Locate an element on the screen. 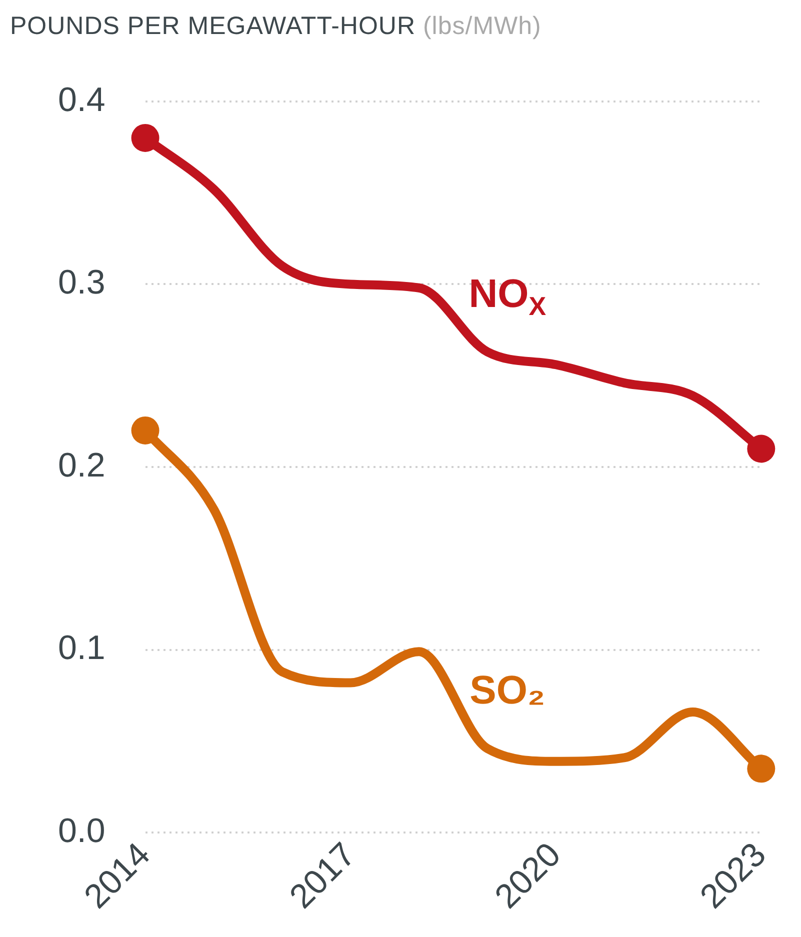 The image size is (801, 937). y-tick-label: 0.0 is located at coordinates (82, 831).